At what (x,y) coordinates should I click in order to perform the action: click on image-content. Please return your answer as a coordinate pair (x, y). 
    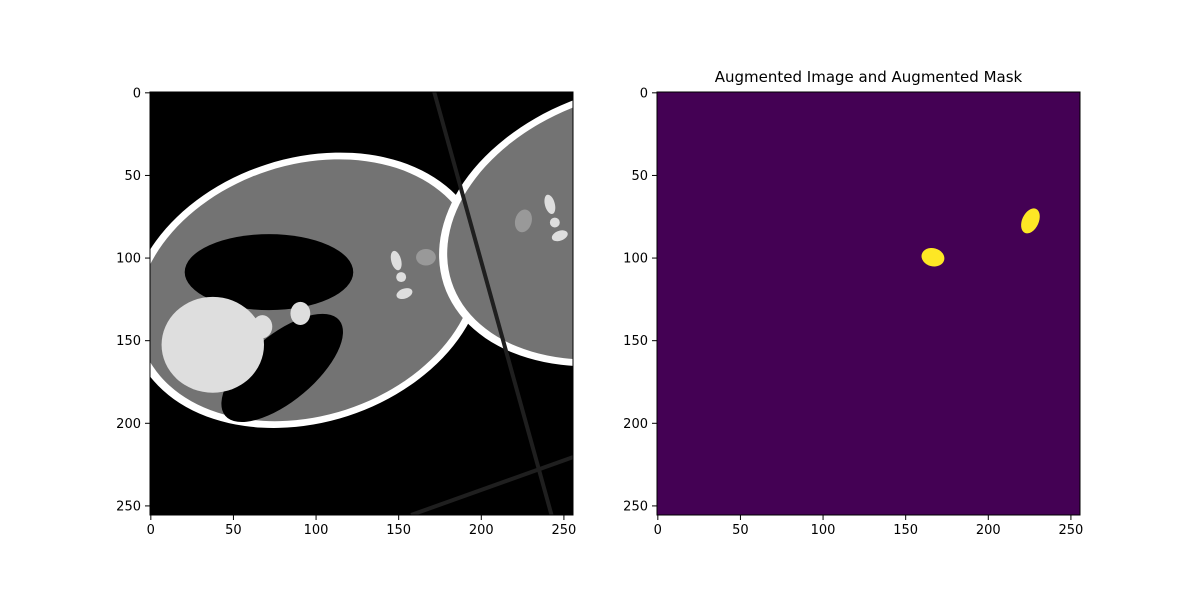
    Looking at the image, I should click on (980, 237).